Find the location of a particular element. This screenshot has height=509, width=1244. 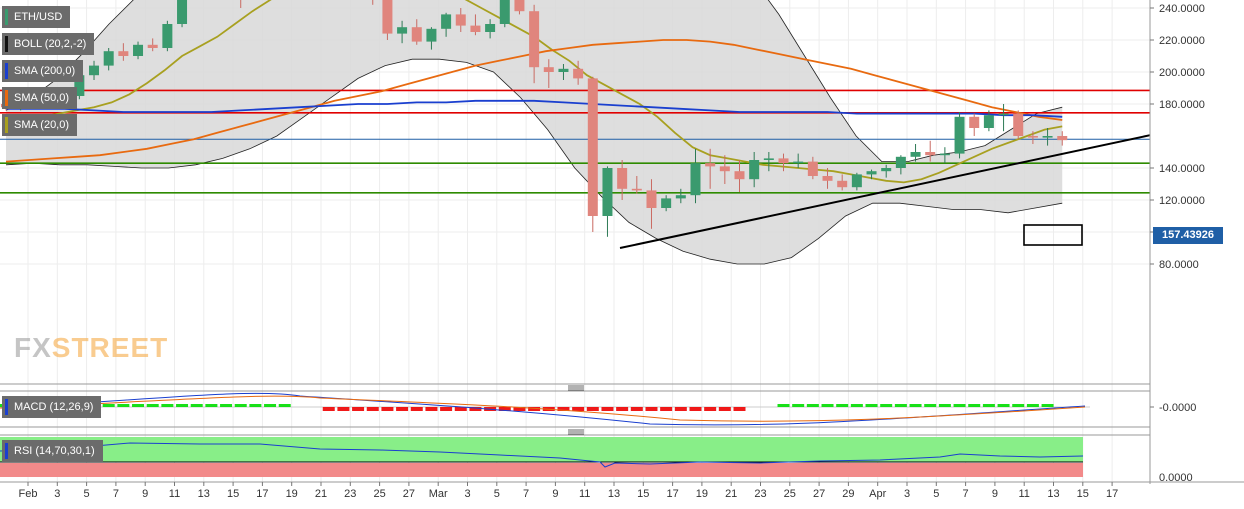

legend-sma50: SMA (50,0) is located at coordinates (40, 98).